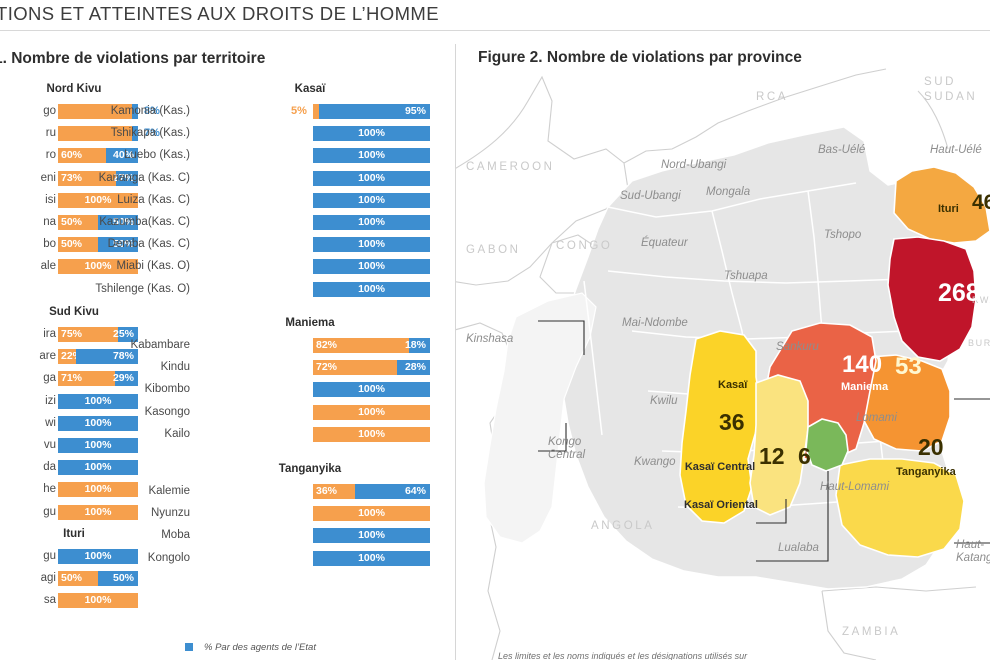 The width and height of the screenshot is (990, 660). What do you see at coordinates (721, 505) in the screenshot?
I see `callout-kasai-oriental-label: Kasaï Oriental` at bounding box center [721, 505].